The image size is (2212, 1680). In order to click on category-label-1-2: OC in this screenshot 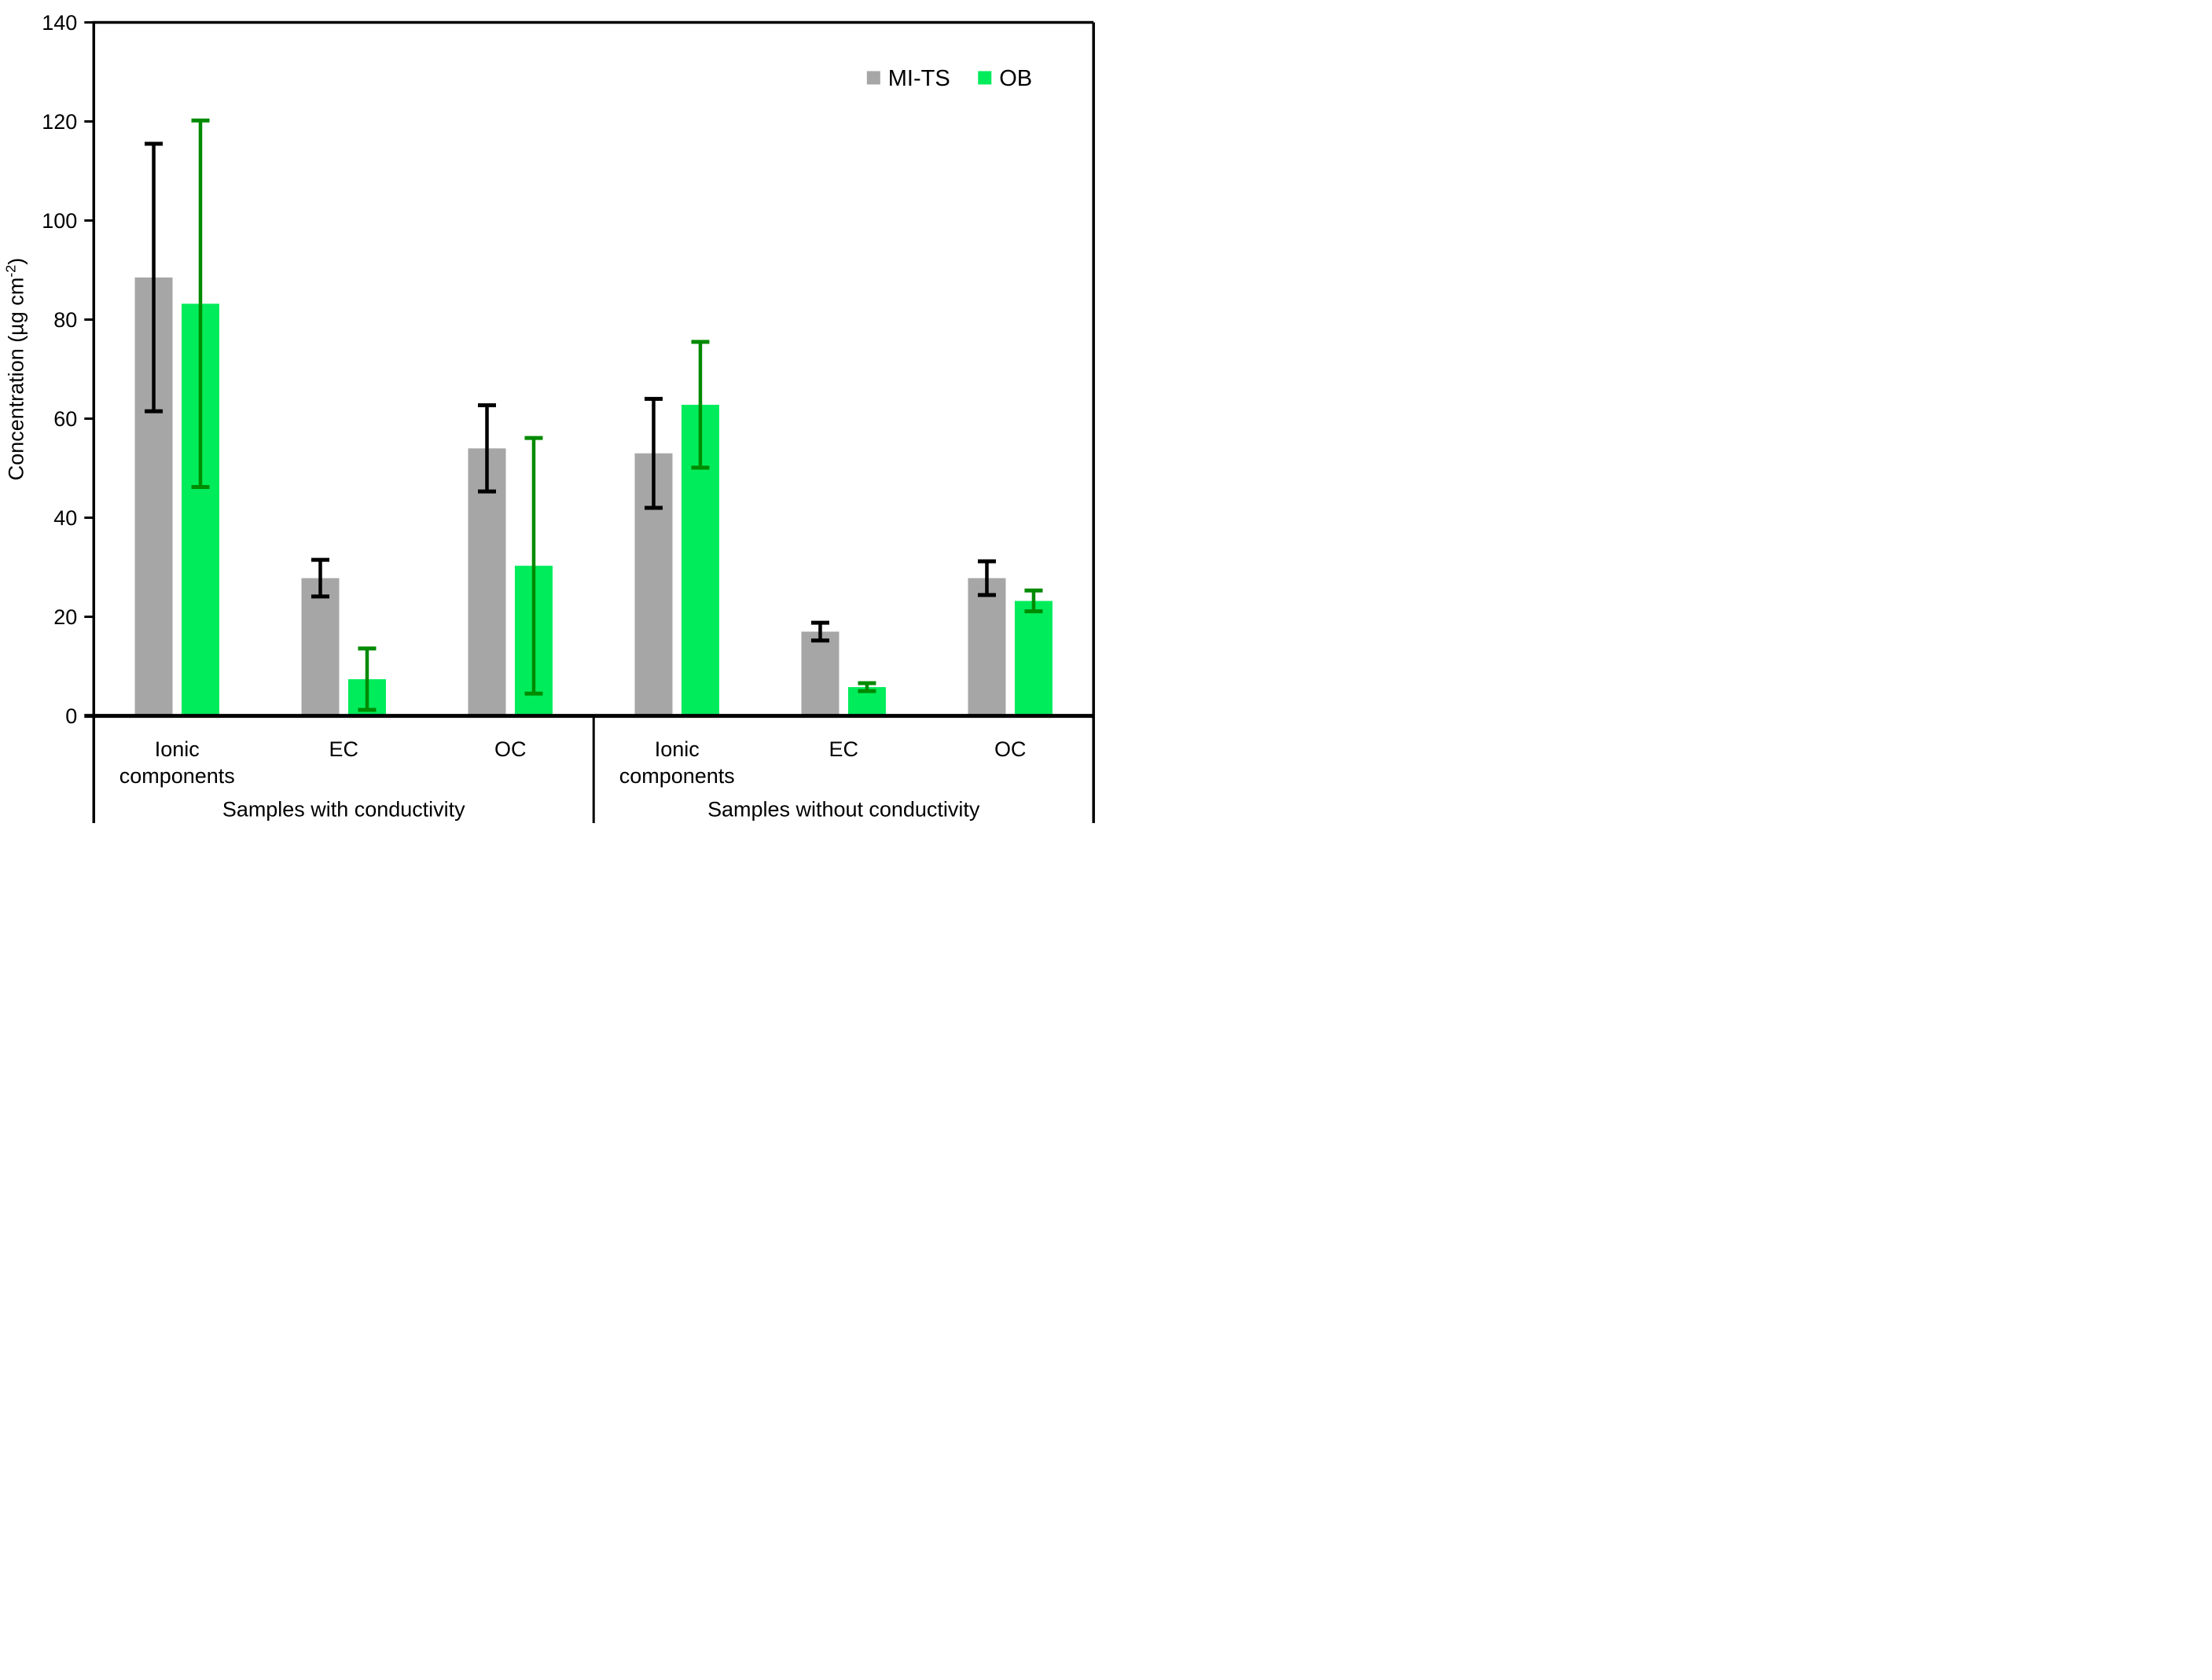, I will do `click(1010, 749)`.